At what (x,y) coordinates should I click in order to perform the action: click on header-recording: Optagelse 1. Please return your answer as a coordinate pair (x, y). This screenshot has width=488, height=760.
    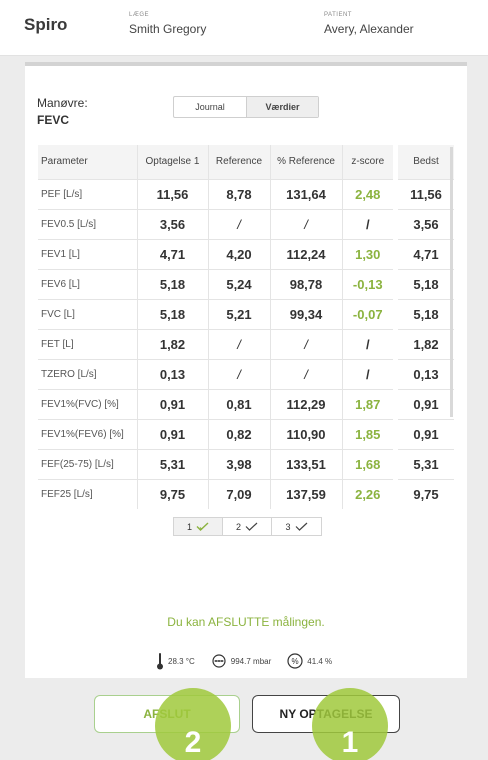
    Looking at the image, I should click on (173, 162).